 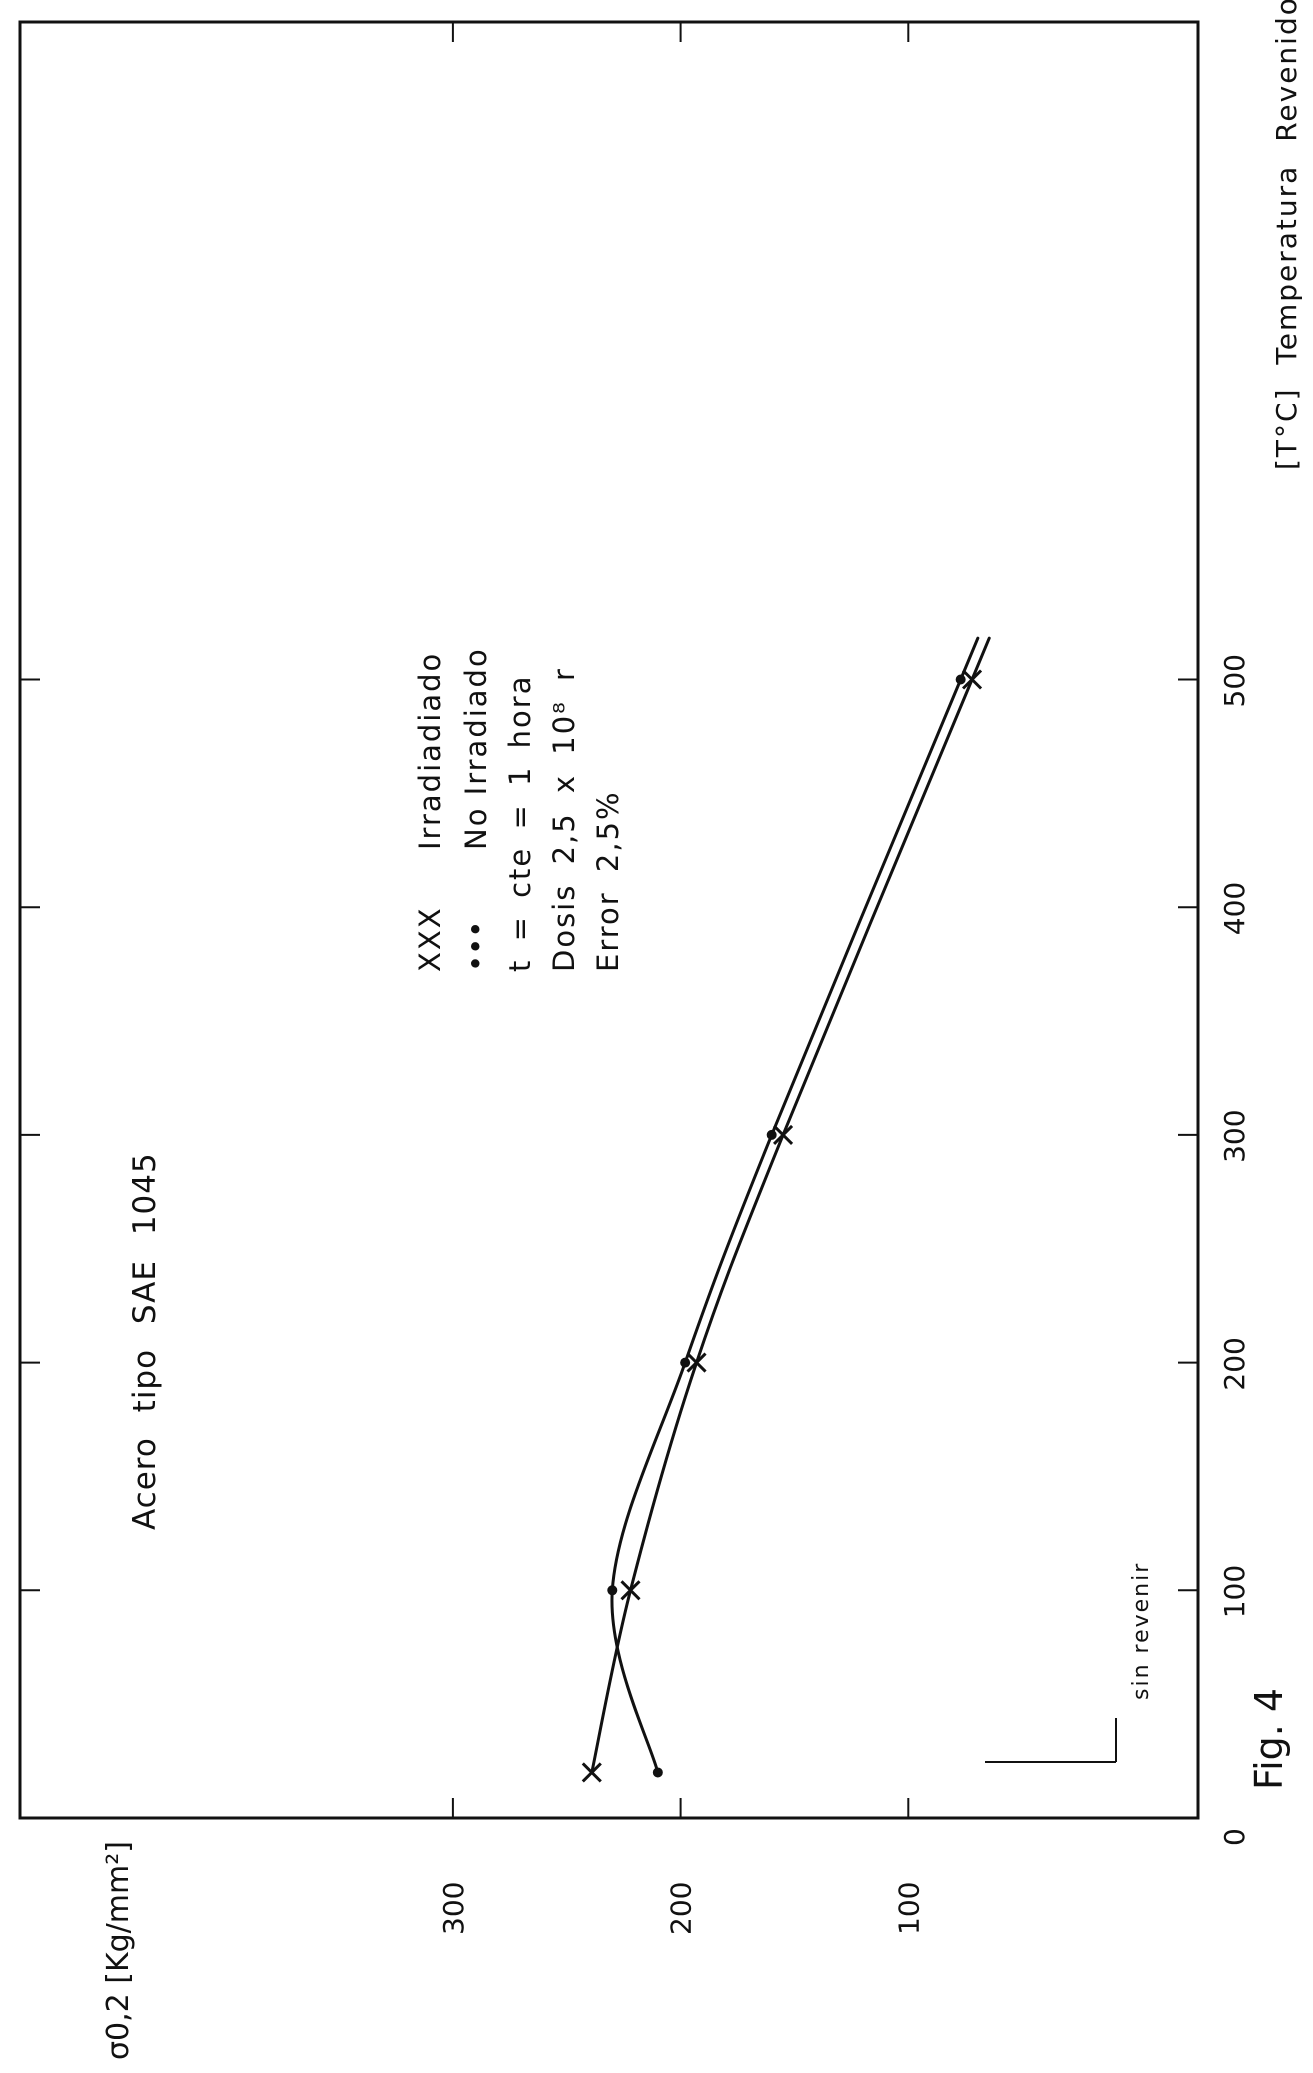 I want to click on y-tick-label: 100, so click(x=908, y=1908).